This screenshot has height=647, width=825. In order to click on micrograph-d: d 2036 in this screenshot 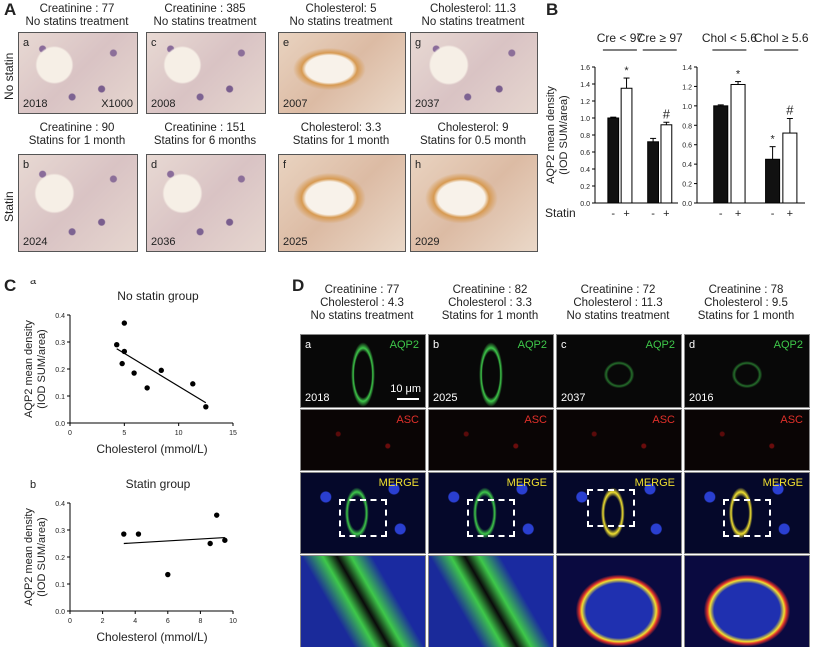, I will do `click(206, 203)`.